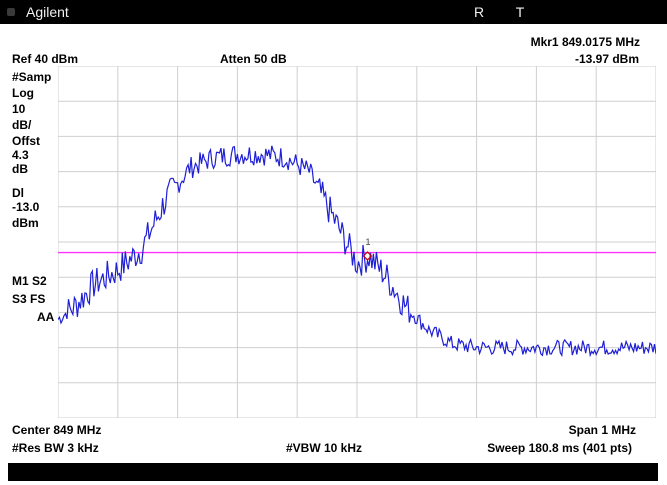  I want to click on m1-s2-label: M1 S2, so click(29, 281).